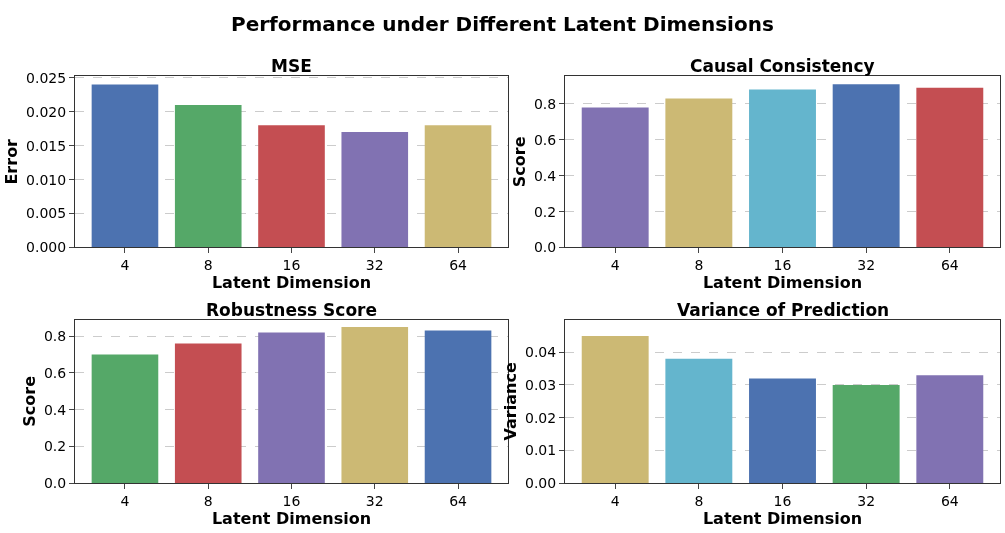 This screenshot has height=533, width=1005. I want to click on y-tick-label: 0.025, so click(46, 77).